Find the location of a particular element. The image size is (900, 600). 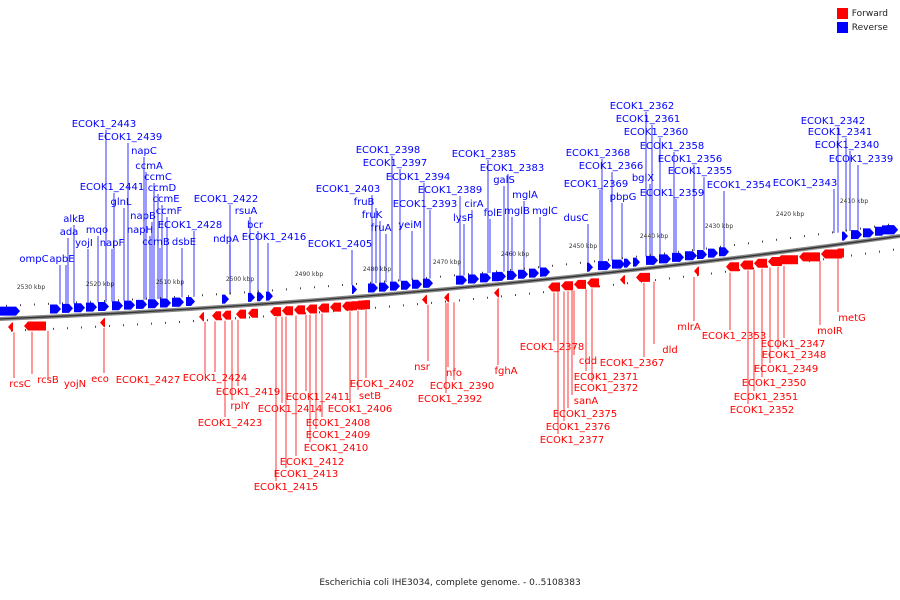

reverse-swatch-icon is located at coordinates (842, 27).